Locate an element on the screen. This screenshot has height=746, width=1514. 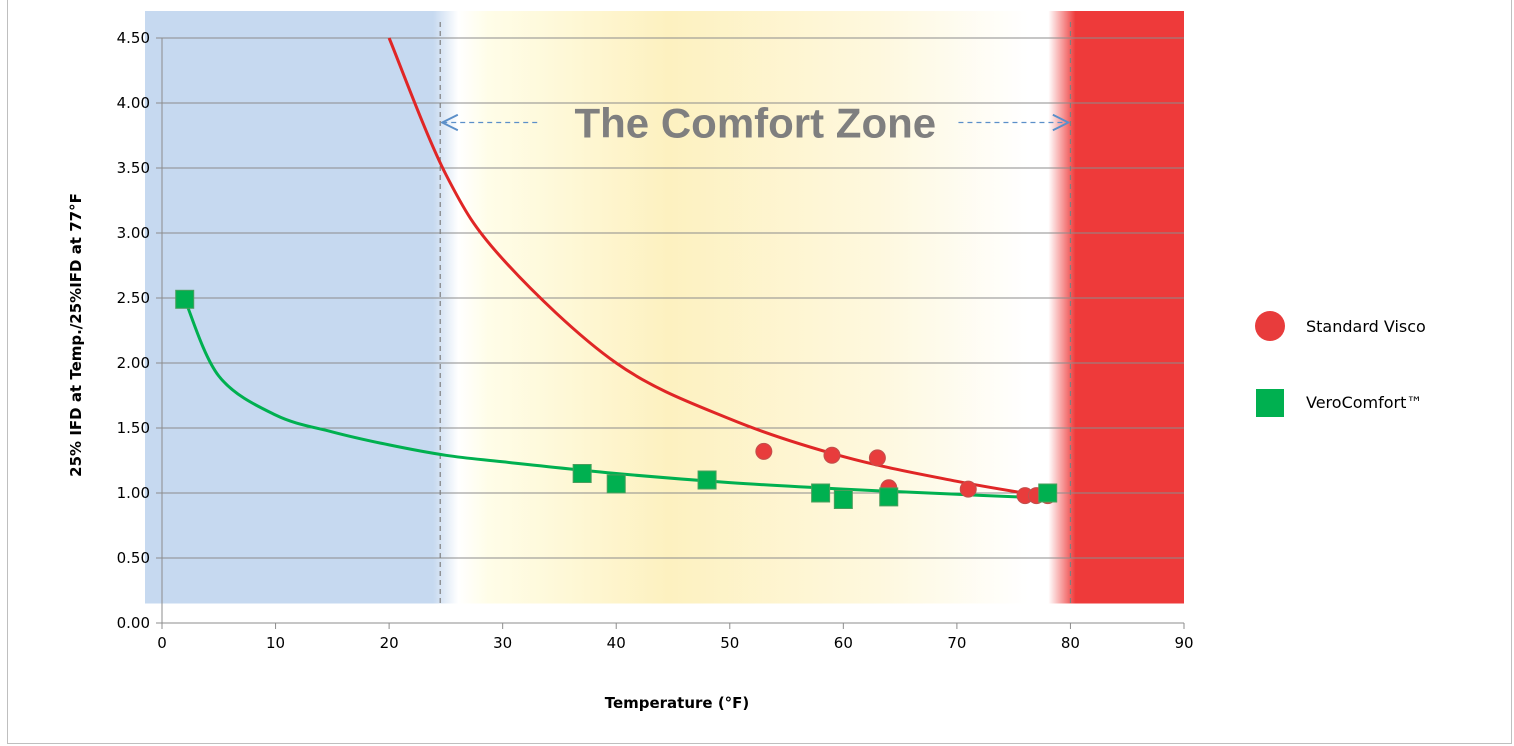
y-tick-label: 3.50 is located at coordinates (133, 168).